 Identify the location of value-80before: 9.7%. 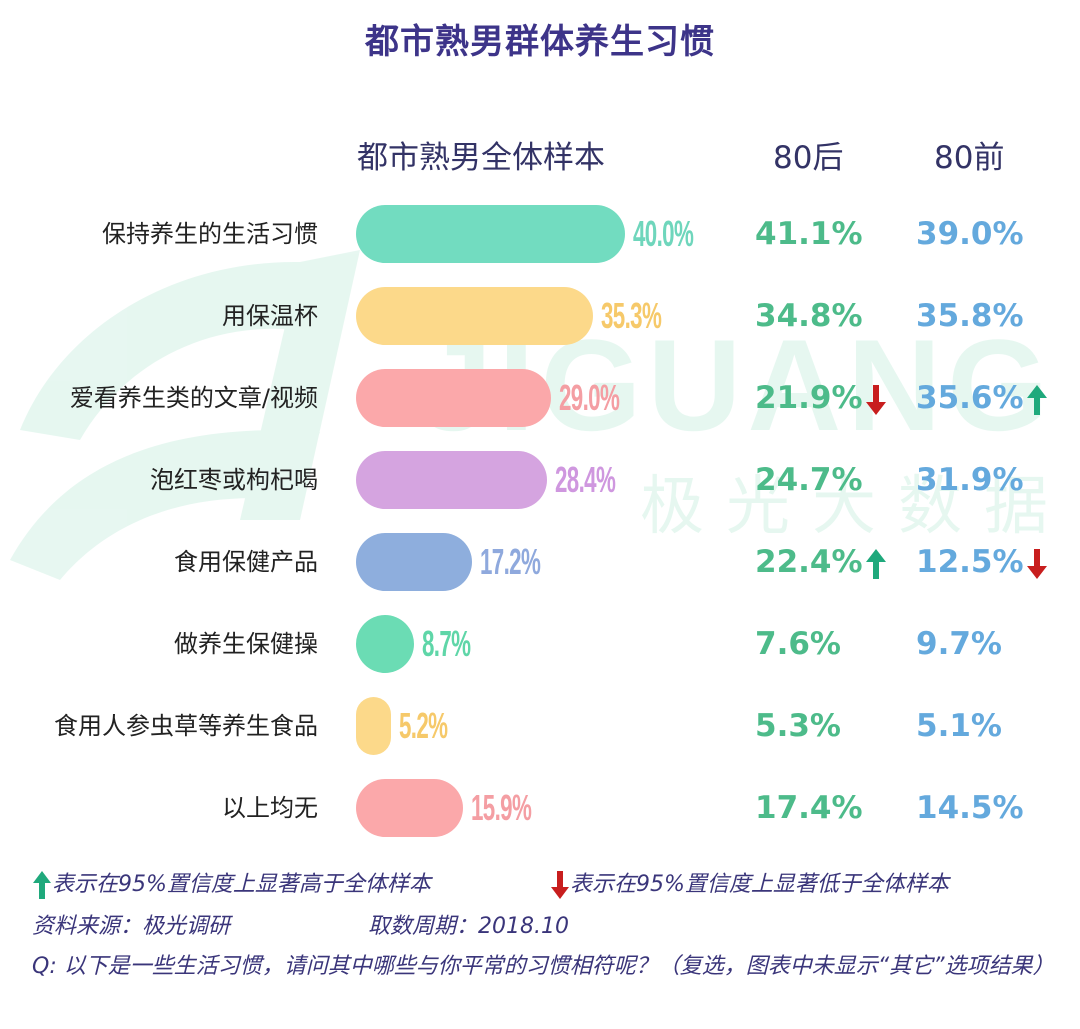
(959, 644).